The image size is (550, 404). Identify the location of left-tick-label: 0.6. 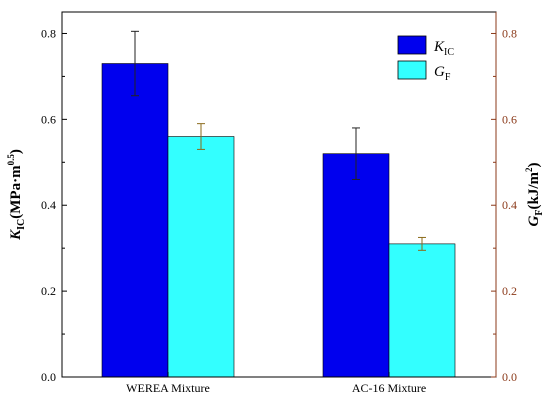
(48, 119).